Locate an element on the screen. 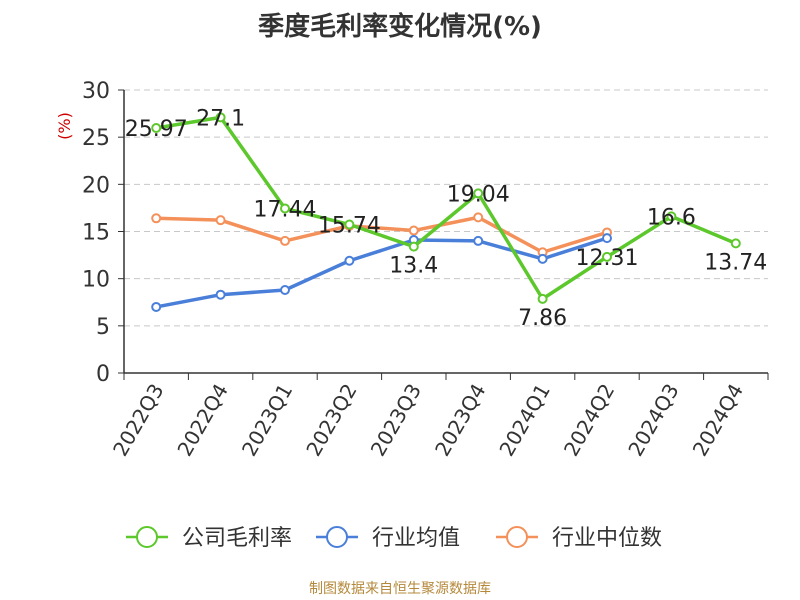 The width and height of the screenshot is (800, 600). legend: 公司毛利率 行业均值 行业中位数 is located at coordinates (394, 538).